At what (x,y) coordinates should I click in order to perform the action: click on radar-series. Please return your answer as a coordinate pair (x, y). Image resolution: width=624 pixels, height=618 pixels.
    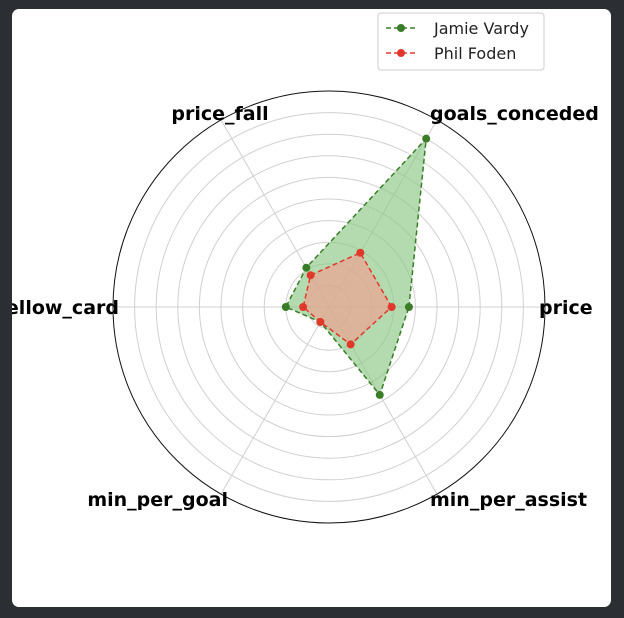
    Looking at the image, I should click on (356, 266).